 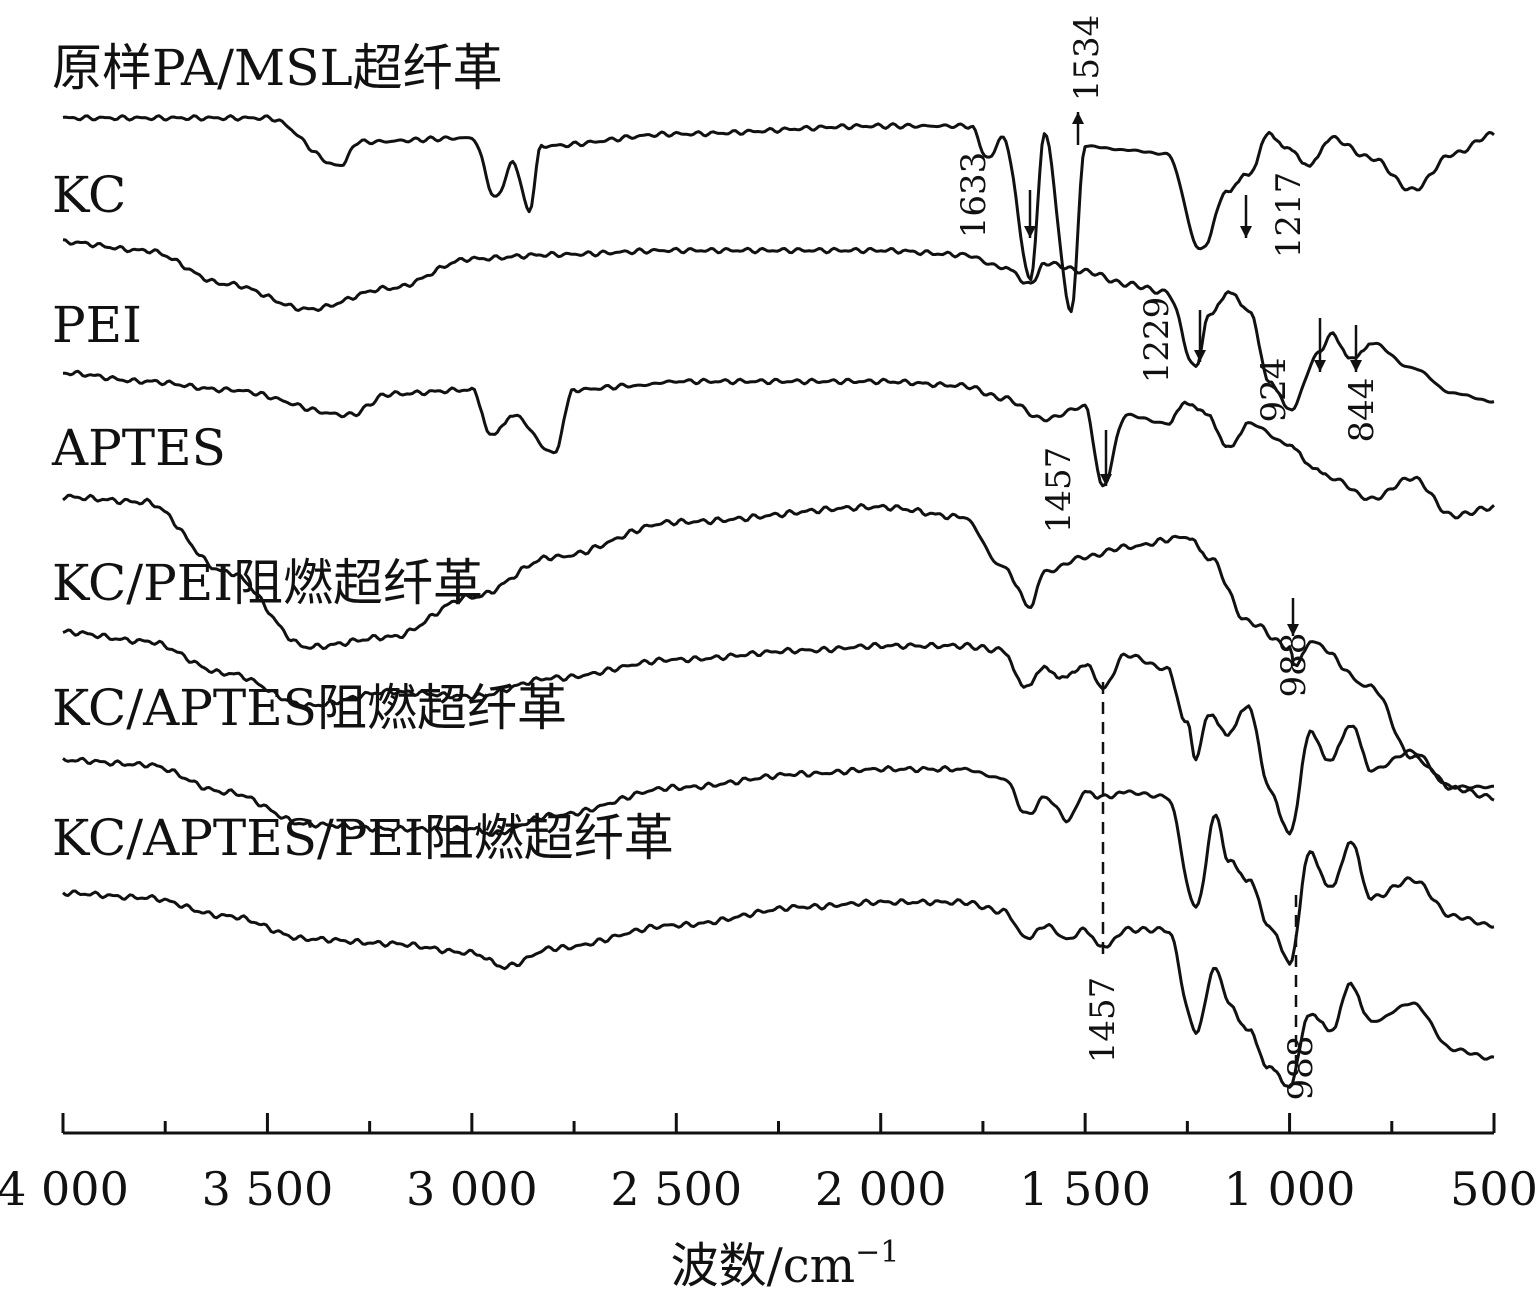 I want to click on series-name: KC/APTES/PEI阻燃超纤革, so click(x=363, y=838).